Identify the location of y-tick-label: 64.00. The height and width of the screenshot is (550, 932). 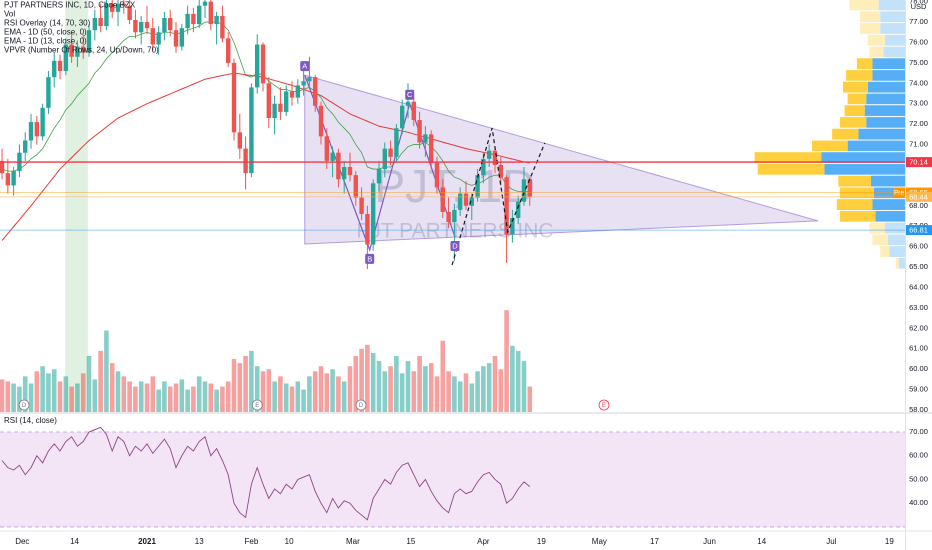
(918, 286).